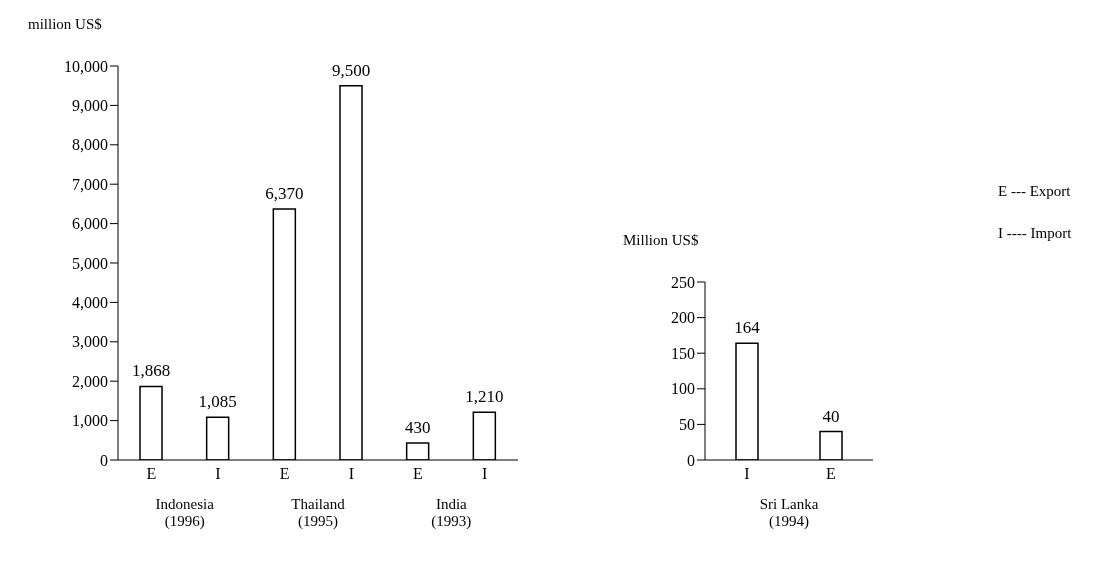 This screenshot has width=1095, height=584. I want to click on y-tick-label: 4,000, so click(90, 303).